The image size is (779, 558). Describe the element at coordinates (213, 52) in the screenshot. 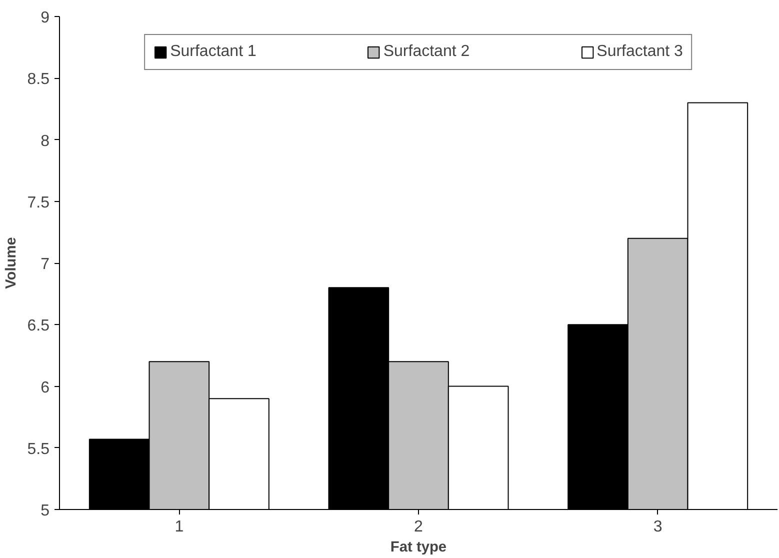

I see `legend-label: Surfactant 1` at that location.